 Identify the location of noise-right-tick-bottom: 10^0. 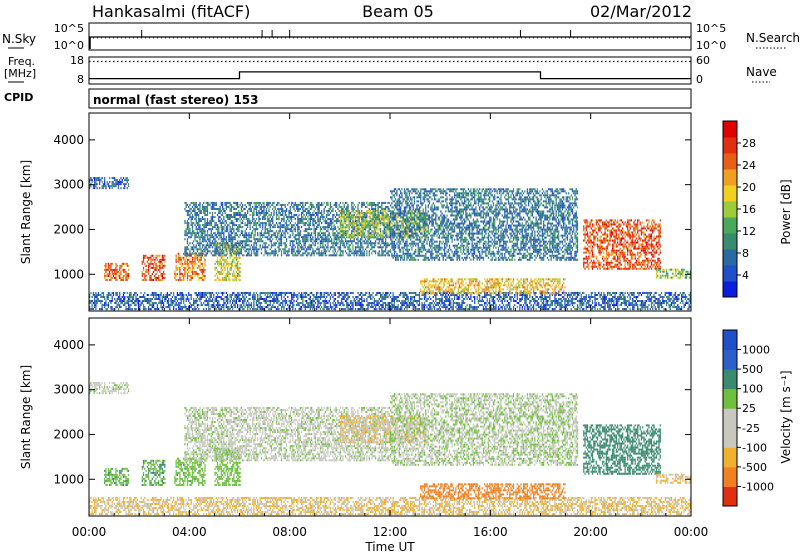
(711, 45).